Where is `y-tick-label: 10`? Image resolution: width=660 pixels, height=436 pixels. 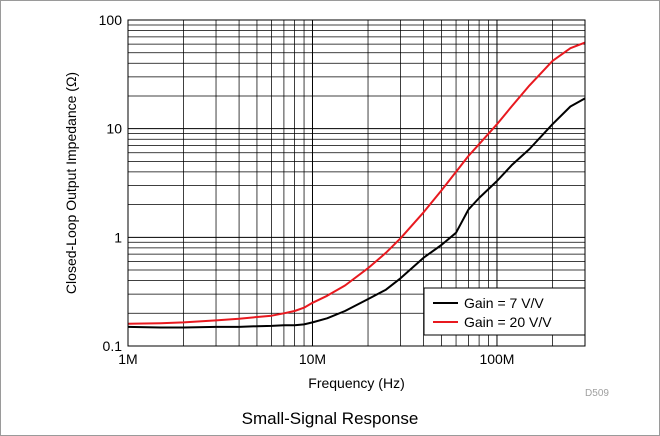 y-tick-label: 10 is located at coordinates (114, 129).